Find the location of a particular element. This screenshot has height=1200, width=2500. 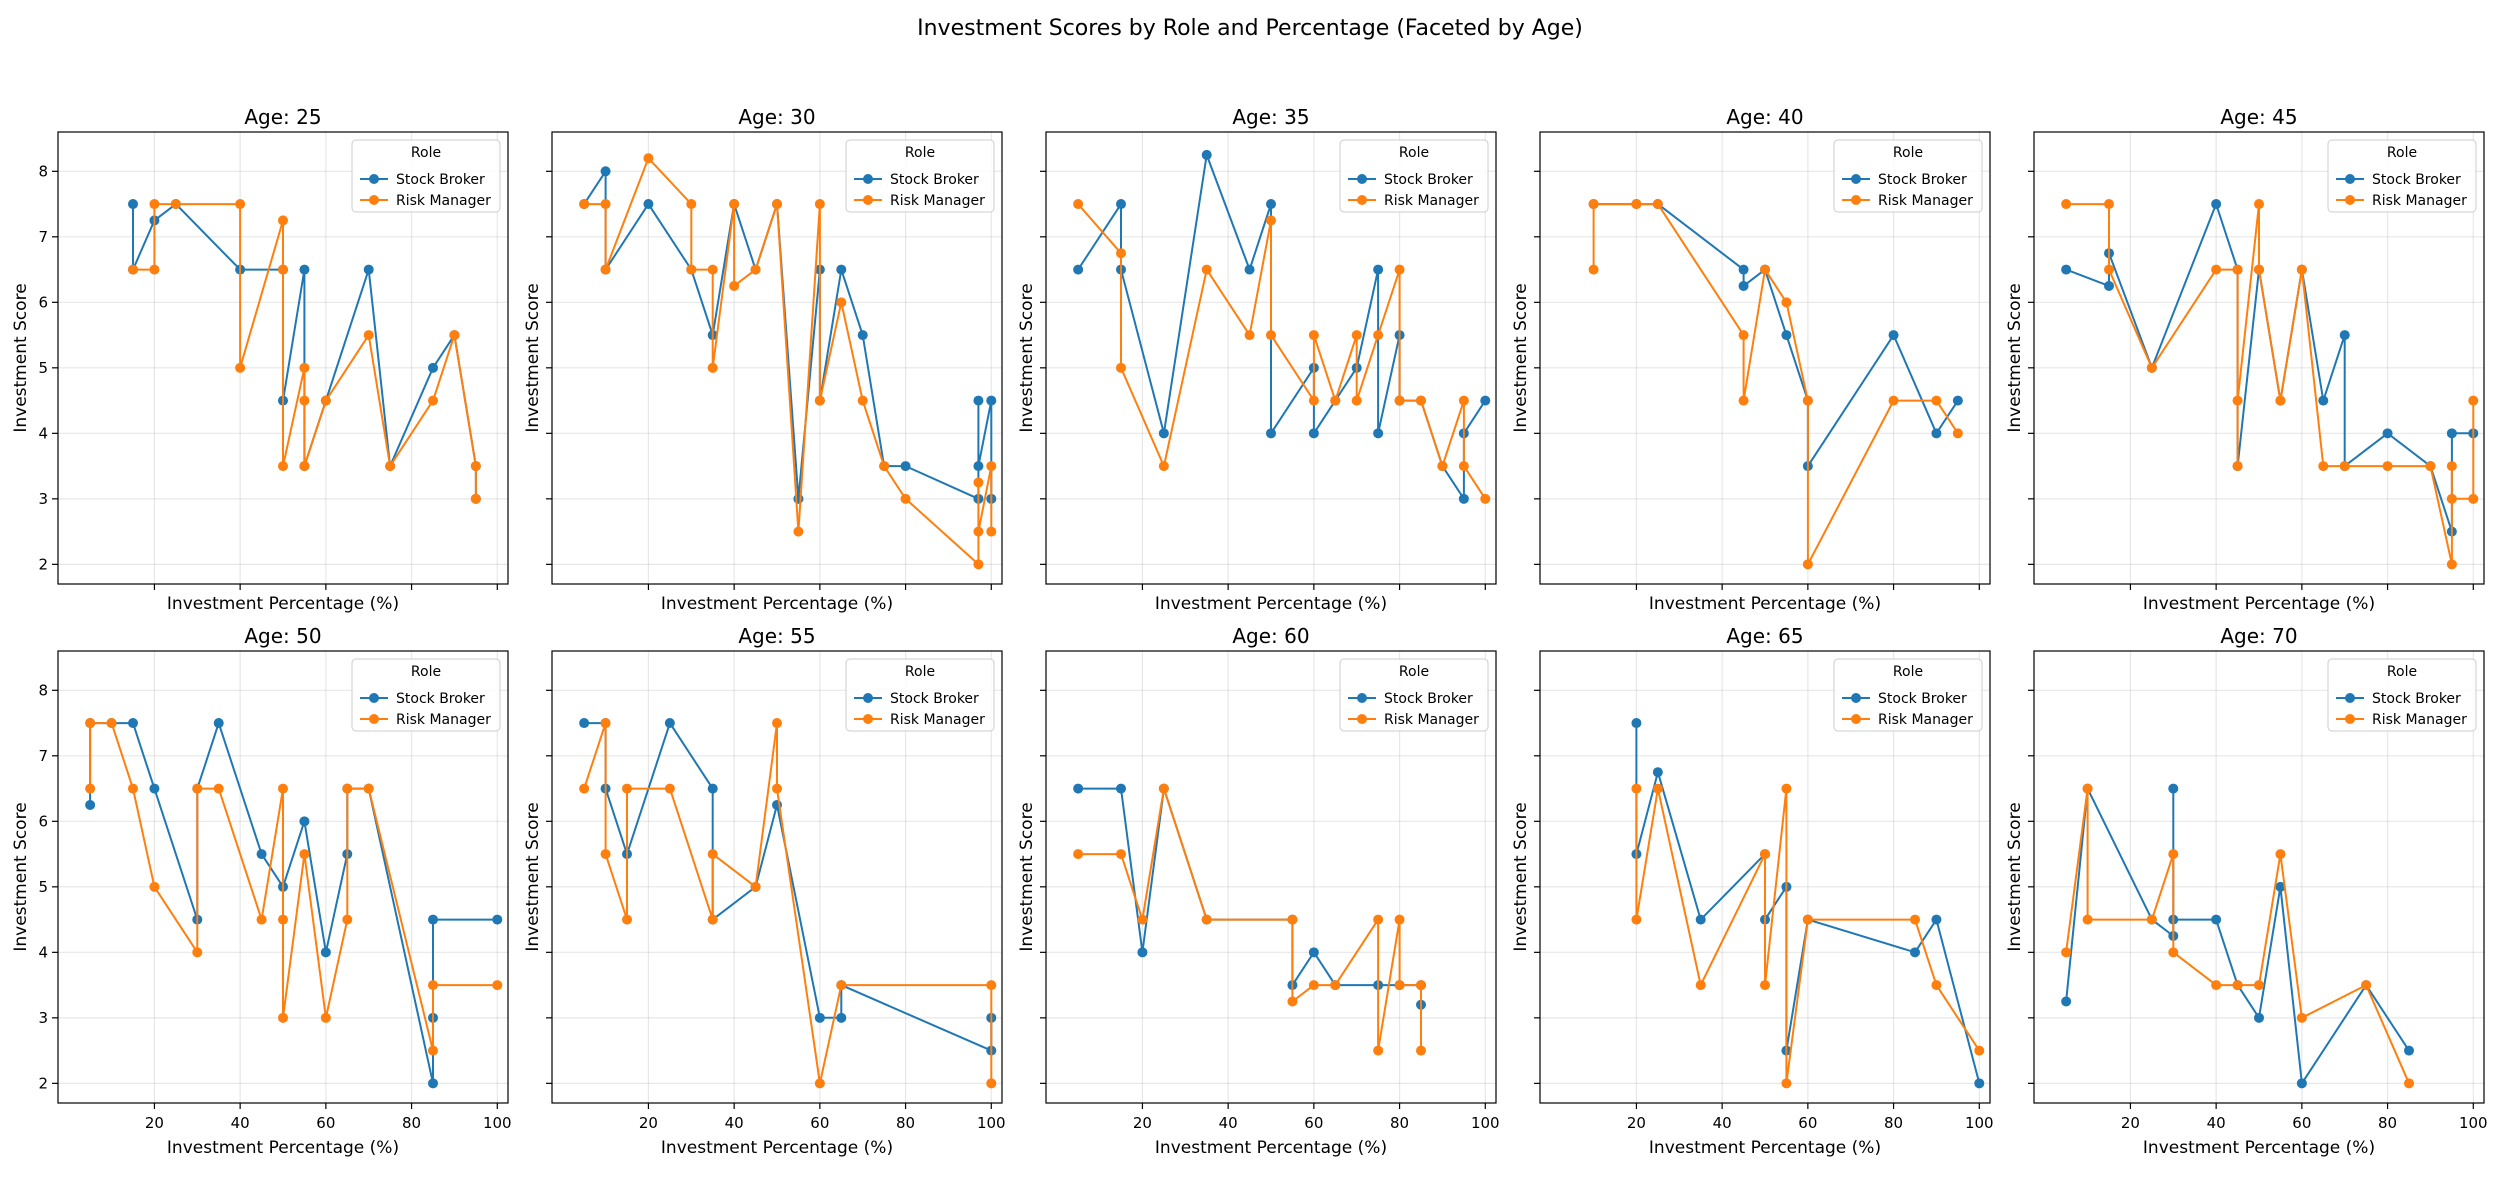

y-tick-label: 7 is located at coordinates (43, 237).